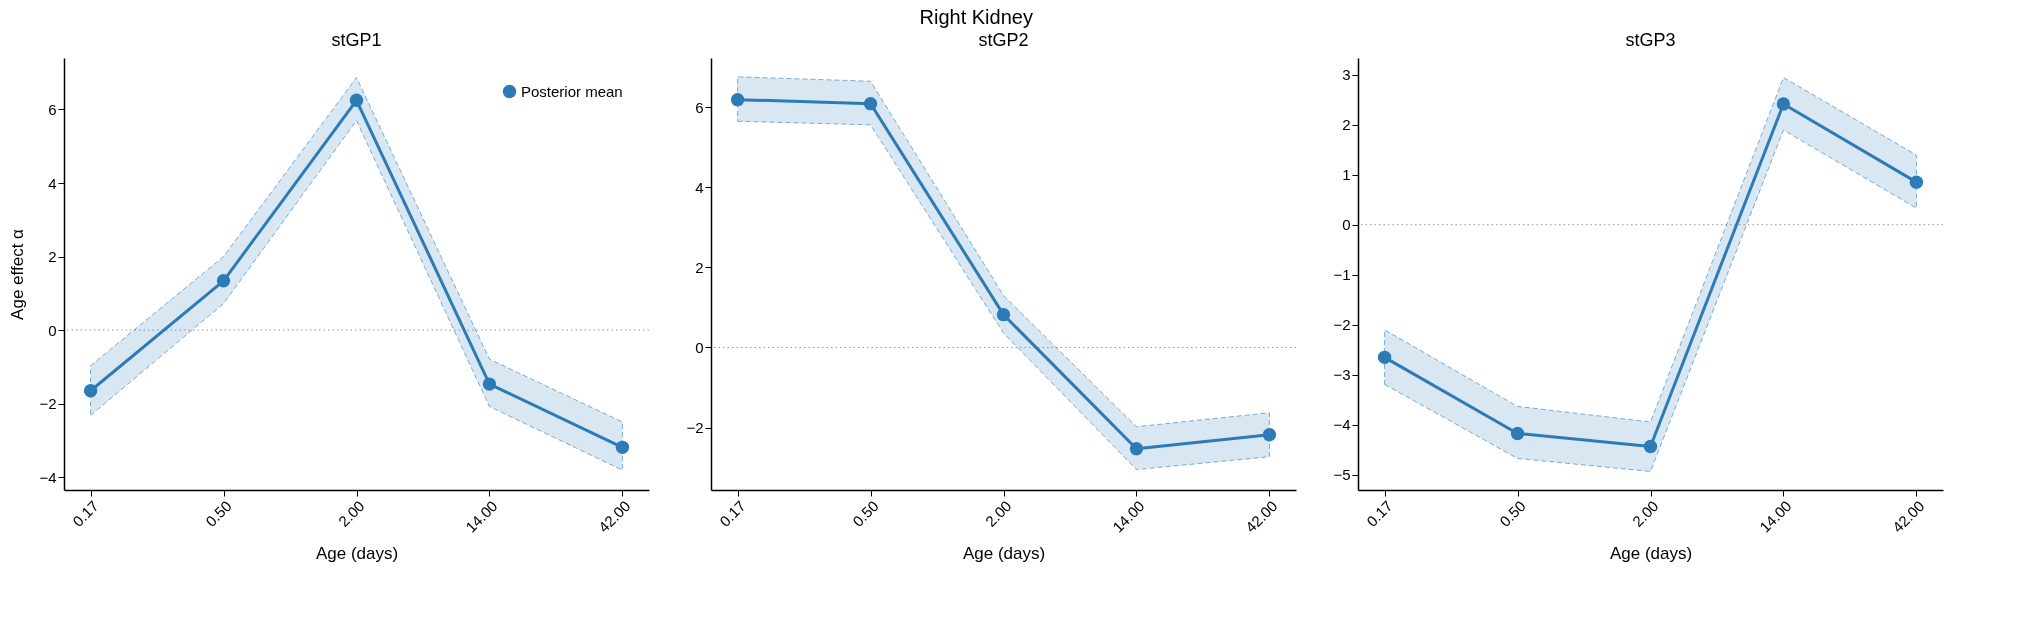  I want to click on chart-title: stGP3, so click(1650, 40).